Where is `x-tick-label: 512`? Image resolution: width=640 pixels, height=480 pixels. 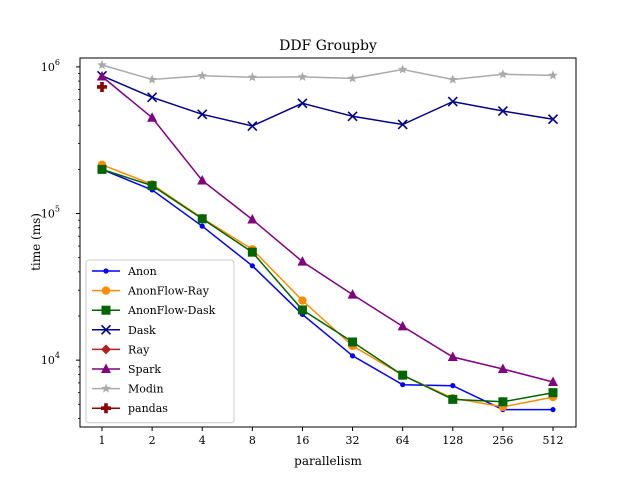
x-tick-label: 512 is located at coordinates (553, 440).